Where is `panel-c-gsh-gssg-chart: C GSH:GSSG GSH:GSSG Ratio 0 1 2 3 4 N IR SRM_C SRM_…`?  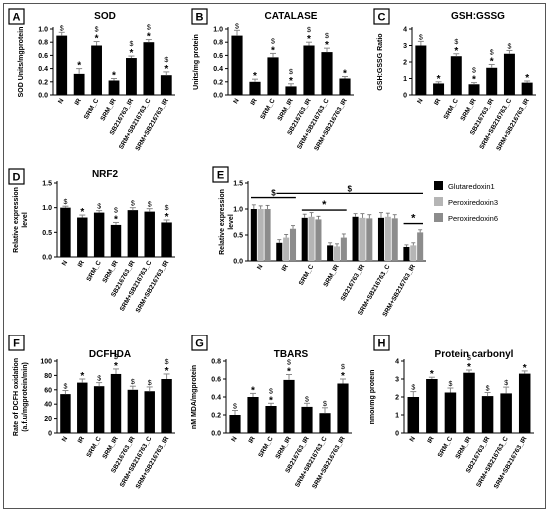
panel-c-gsh-gssg-chart: C GSH:GSSG GSH:GSSG Ratio 0 1 2 3 4 N IR SRM_C SRM_… is located at coordinates (454, 80).